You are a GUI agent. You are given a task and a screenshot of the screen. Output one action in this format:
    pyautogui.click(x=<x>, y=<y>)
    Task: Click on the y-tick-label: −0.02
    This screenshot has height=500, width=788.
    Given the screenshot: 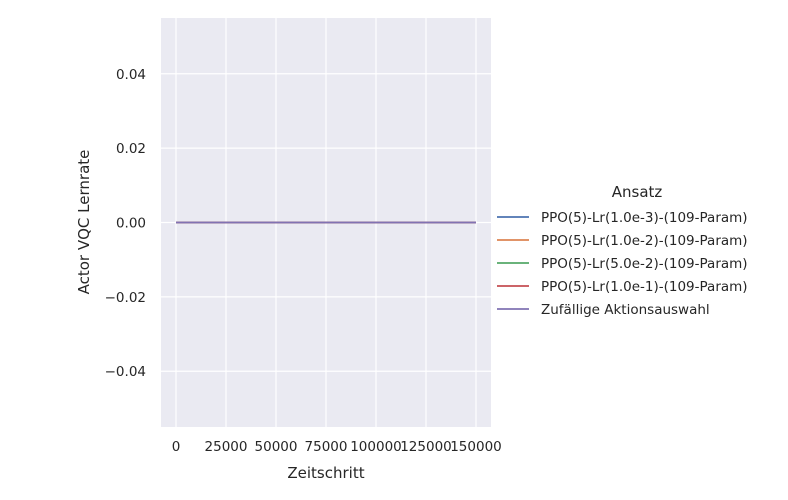 What is the action you would take?
    pyautogui.click(x=125, y=298)
    